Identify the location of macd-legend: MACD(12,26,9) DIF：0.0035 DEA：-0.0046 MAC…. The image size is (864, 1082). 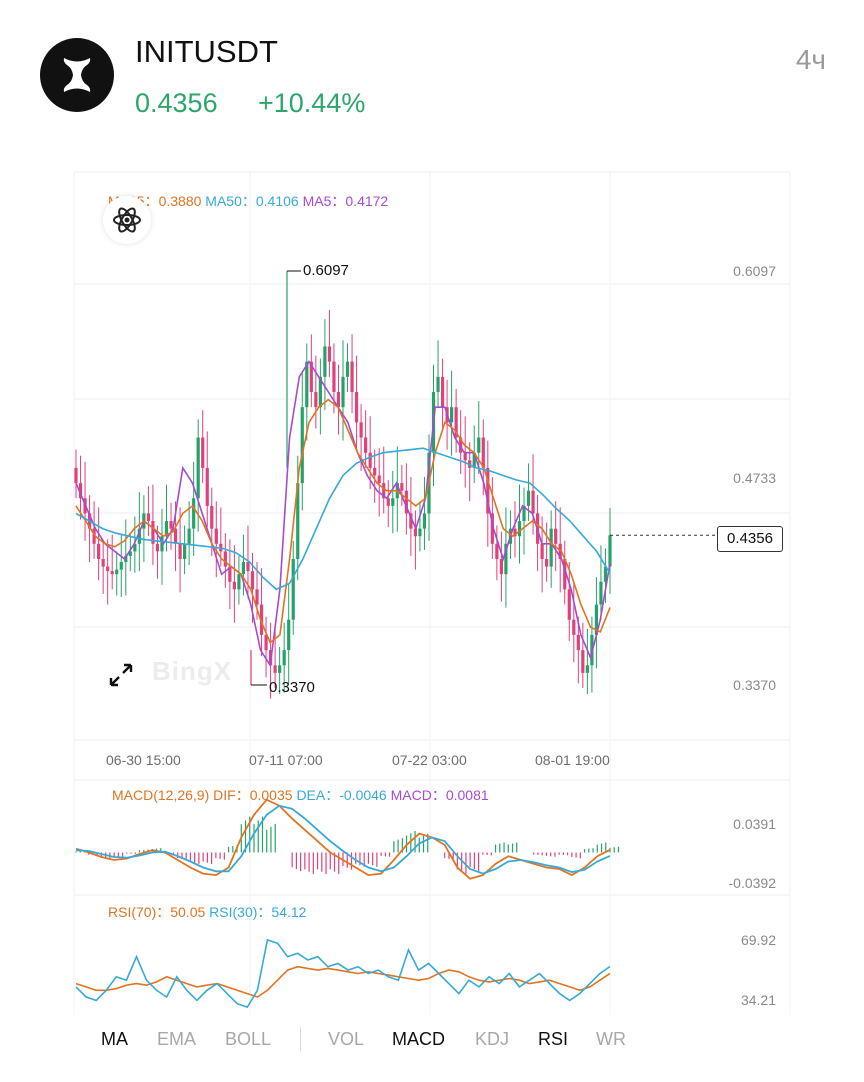
(300, 795).